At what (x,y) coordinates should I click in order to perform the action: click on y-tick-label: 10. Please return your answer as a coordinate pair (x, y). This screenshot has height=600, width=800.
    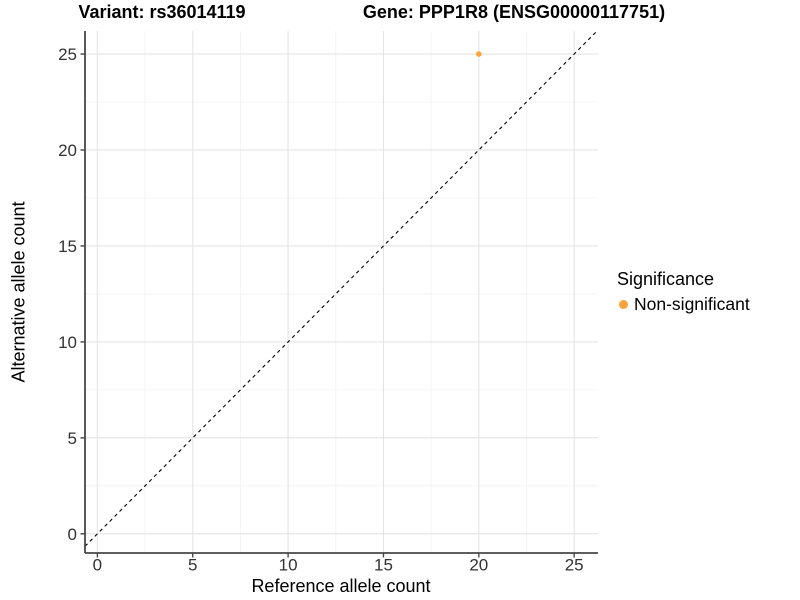
    Looking at the image, I should click on (67, 342).